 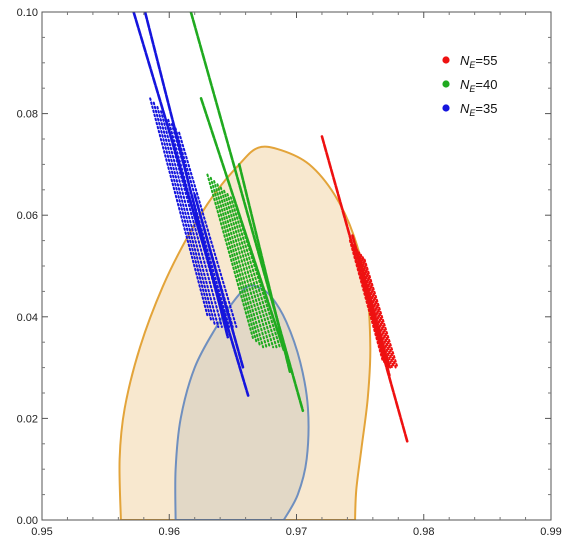 What do you see at coordinates (478, 61) in the screenshot?
I see `legend-label: NE=55` at bounding box center [478, 61].